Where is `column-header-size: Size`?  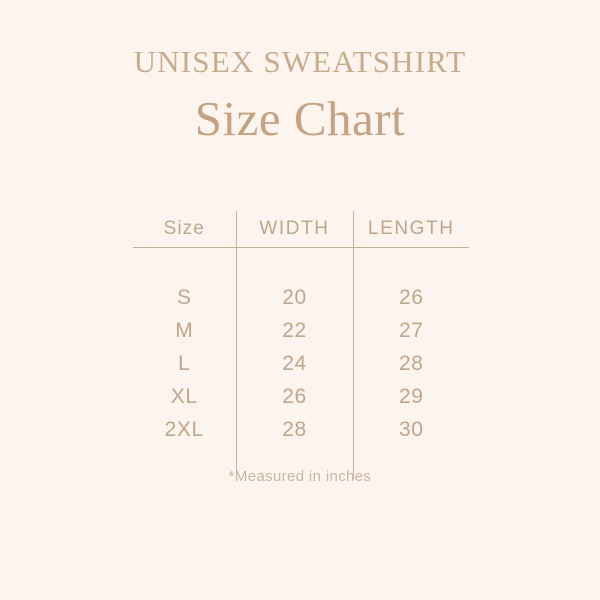
column-header-size: Size is located at coordinates (184, 229).